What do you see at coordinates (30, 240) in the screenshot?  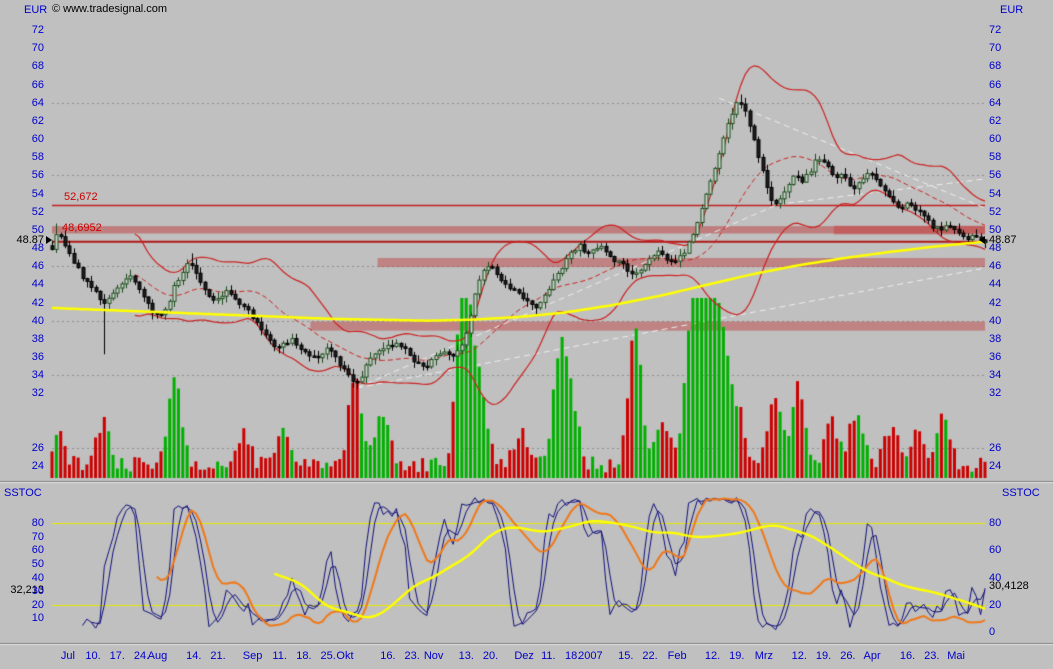 I see `current-price-label-left: 48.87` at bounding box center [30, 240].